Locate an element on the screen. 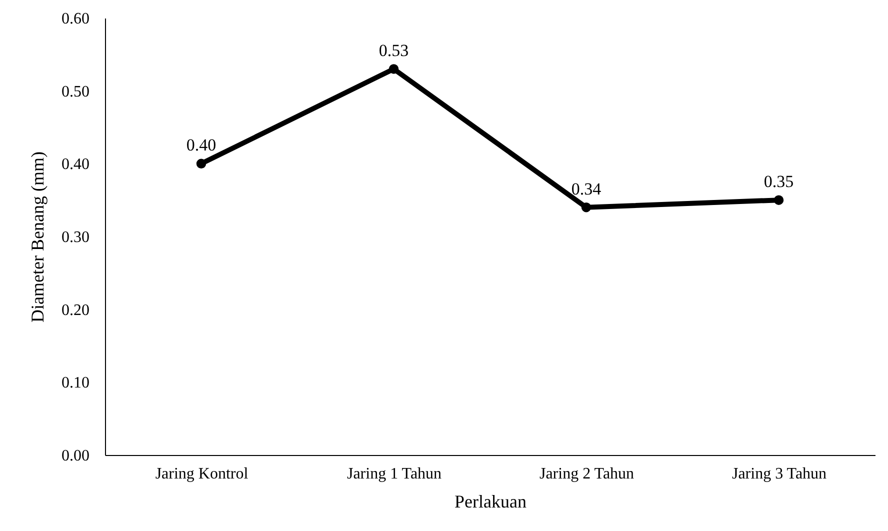 Image resolution: width=888 pixels, height=531 pixels. y-tick-label: 0.40 is located at coordinates (76, 165).